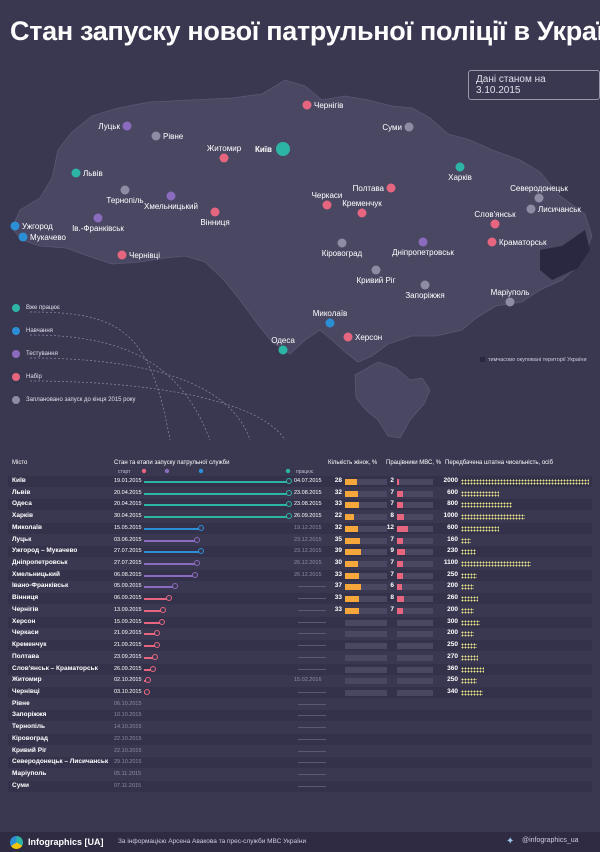  Describe the element at coordinates (450, 516) in the screenshot. I see `row-staff-value-3: 1000` at that location.